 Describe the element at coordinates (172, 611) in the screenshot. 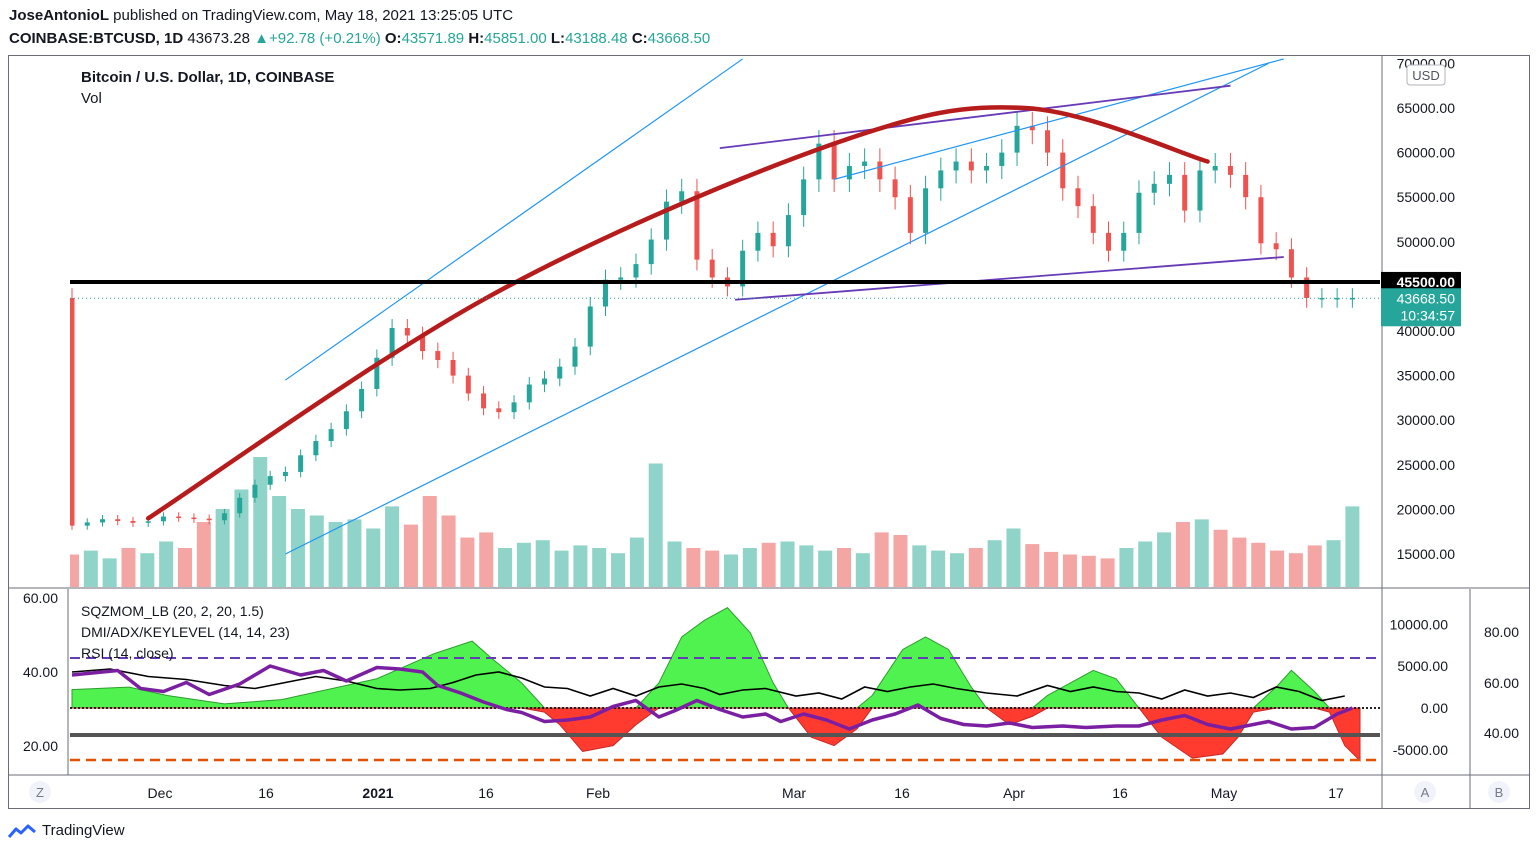

I see `legend-sqzmom: SQZMOM_LB (20, 2, 20, 1.5)` at that location.